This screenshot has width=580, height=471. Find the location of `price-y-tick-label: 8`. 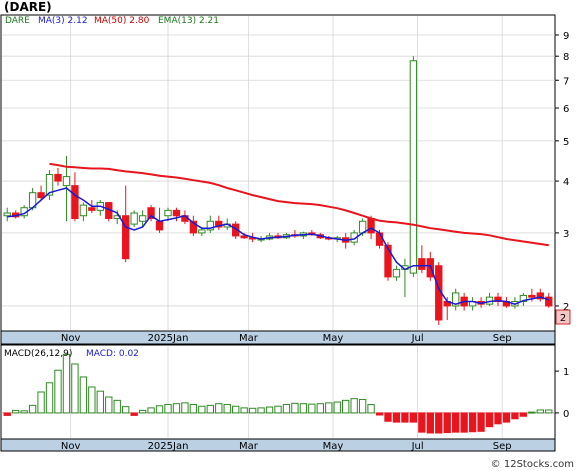

price-y-tick-label: 8 is located at coordinates (566, 57).